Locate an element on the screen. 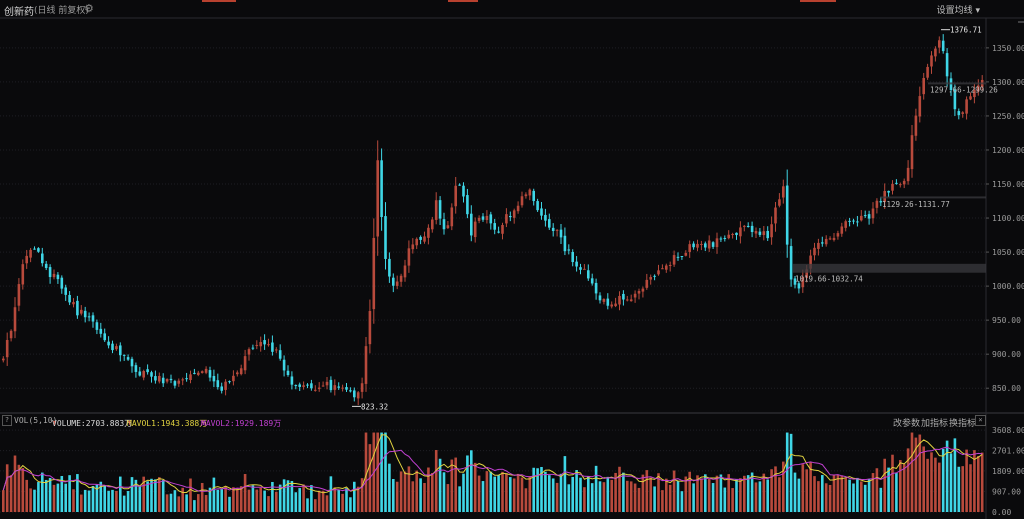 The height and width of the screenshot is (519, 1024). gap-zone is located at coordinates (889, 268).